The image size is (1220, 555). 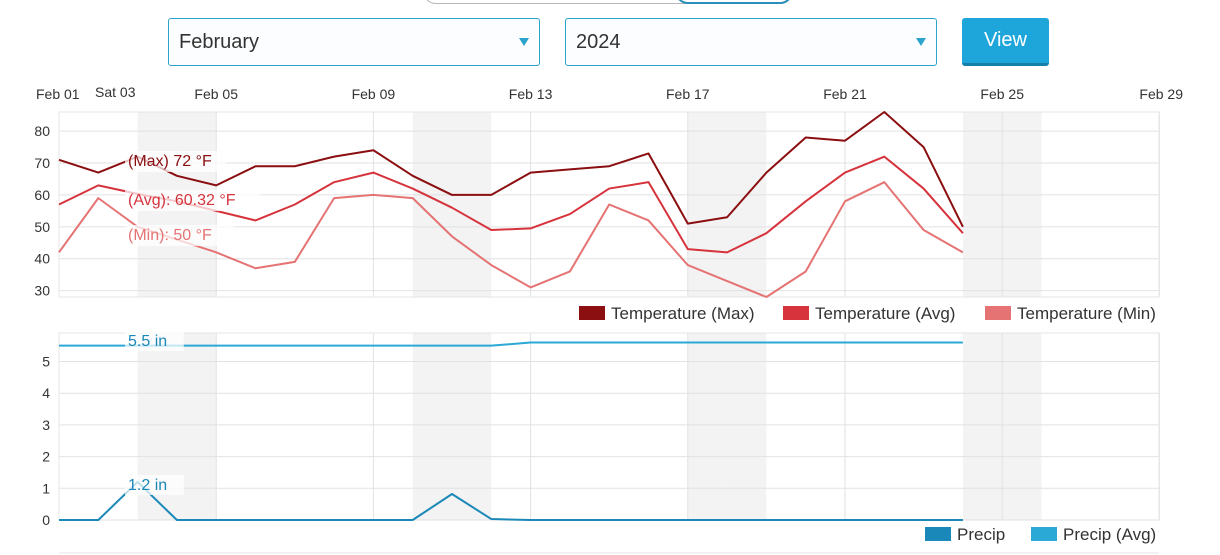 I want to click on tooltip-text: (Min): 50 °F, so click(x=170, y=235).